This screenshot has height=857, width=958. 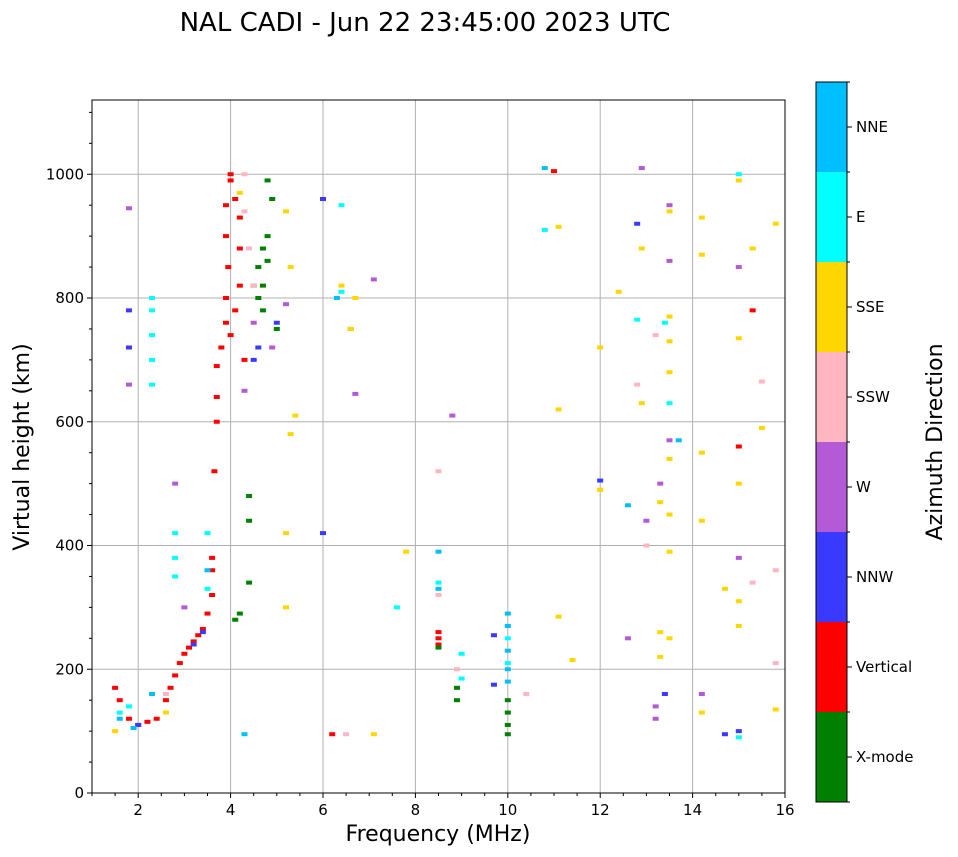 I want to click on colorbar-tick-label: Vertical, so click(x=884, y=667).